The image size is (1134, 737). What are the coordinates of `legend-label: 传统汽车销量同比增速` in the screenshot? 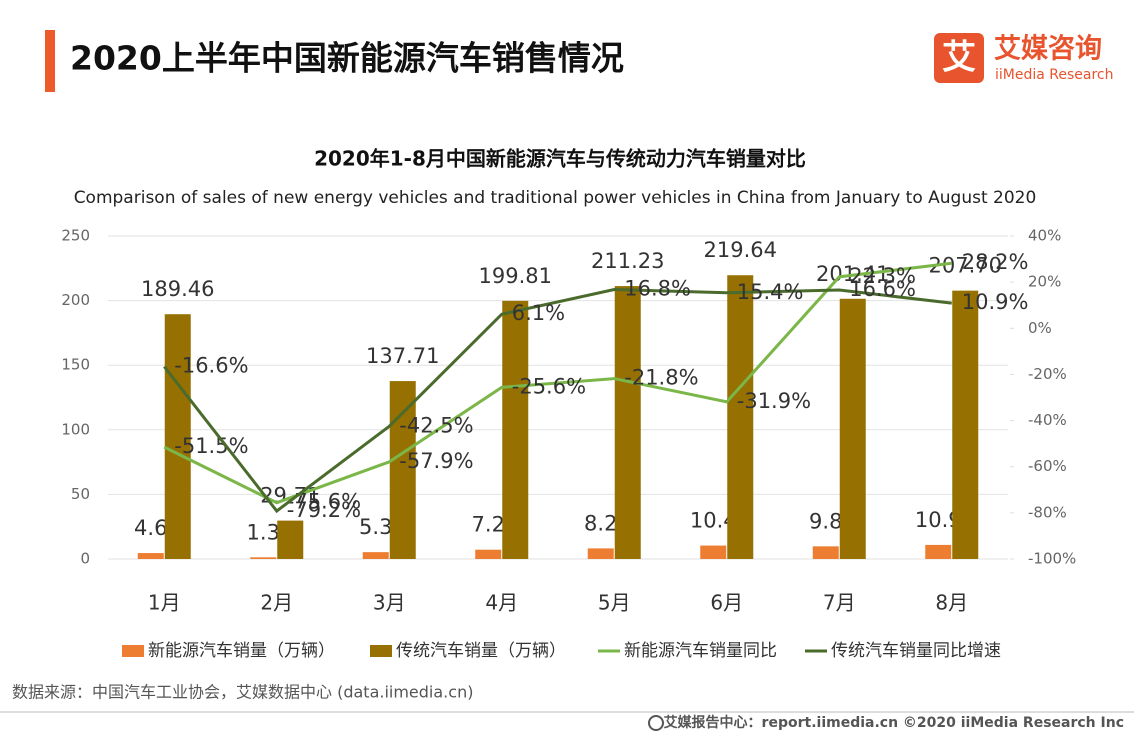 It's located at (916, 651).